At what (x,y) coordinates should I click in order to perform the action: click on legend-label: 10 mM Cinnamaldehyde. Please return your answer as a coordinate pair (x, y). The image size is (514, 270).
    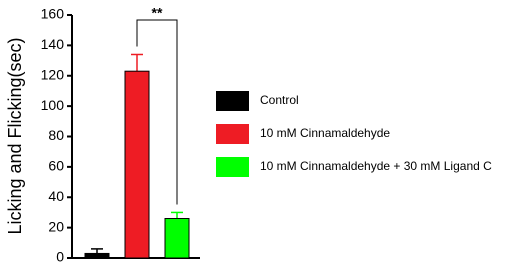
    Looking at the image, I should click on (325, 133).